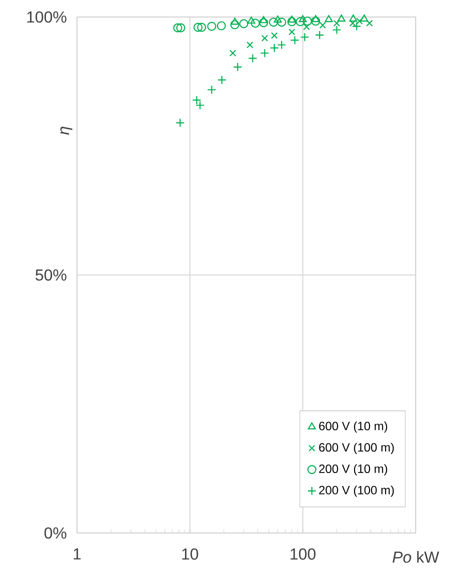 The width and height of the screenshot is (451, 572). I want to click on x-axis-title: Po kW, so click(416, 557).